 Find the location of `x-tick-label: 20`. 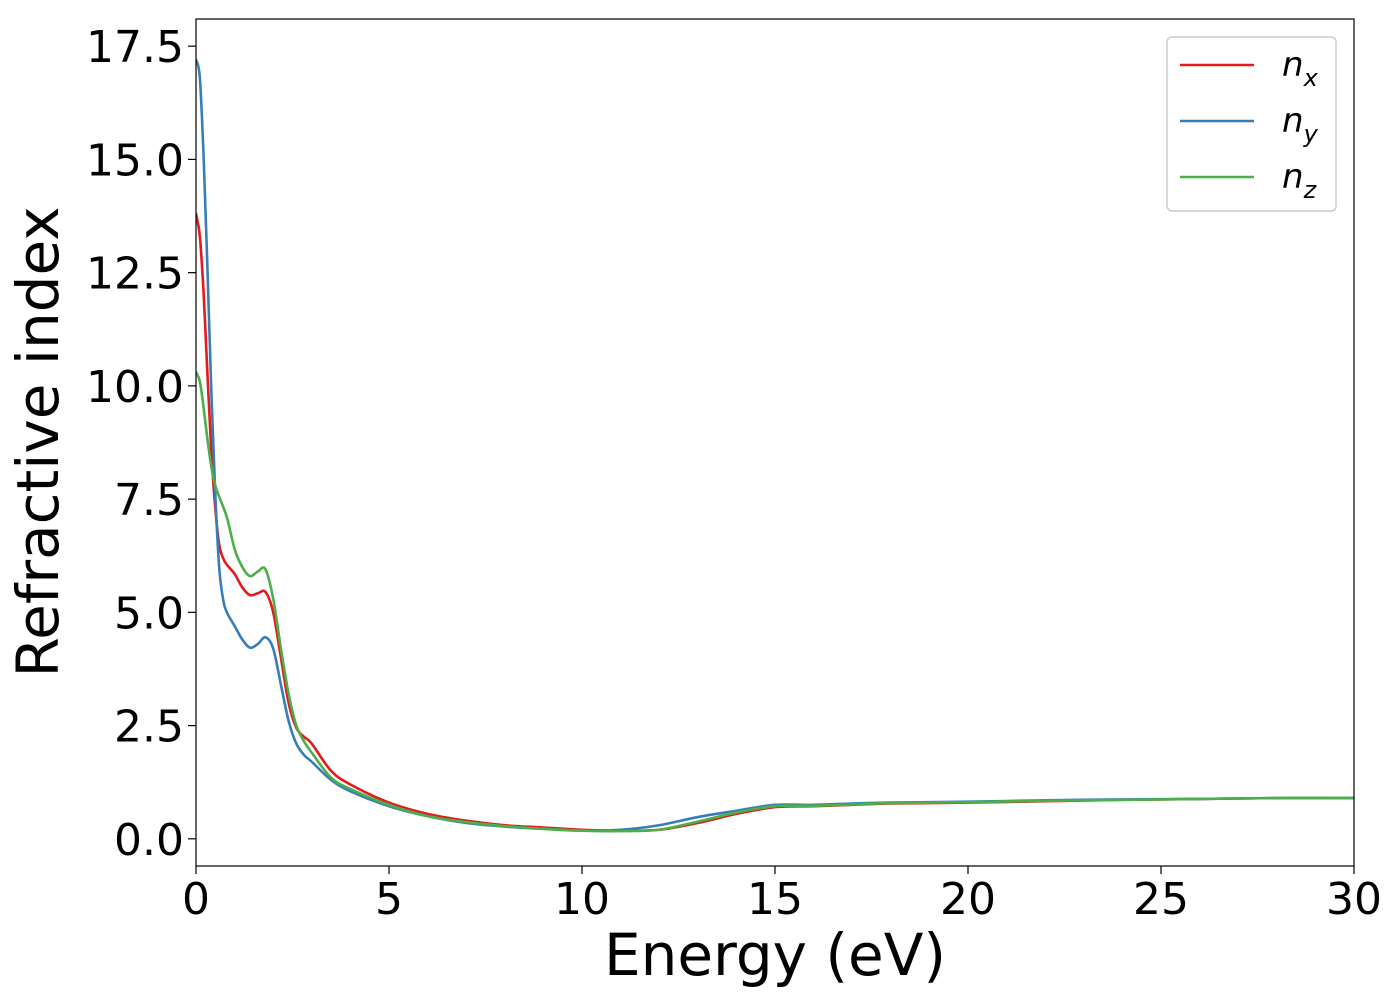

x-tick-label: 20 is located at coordinates (968, 899).